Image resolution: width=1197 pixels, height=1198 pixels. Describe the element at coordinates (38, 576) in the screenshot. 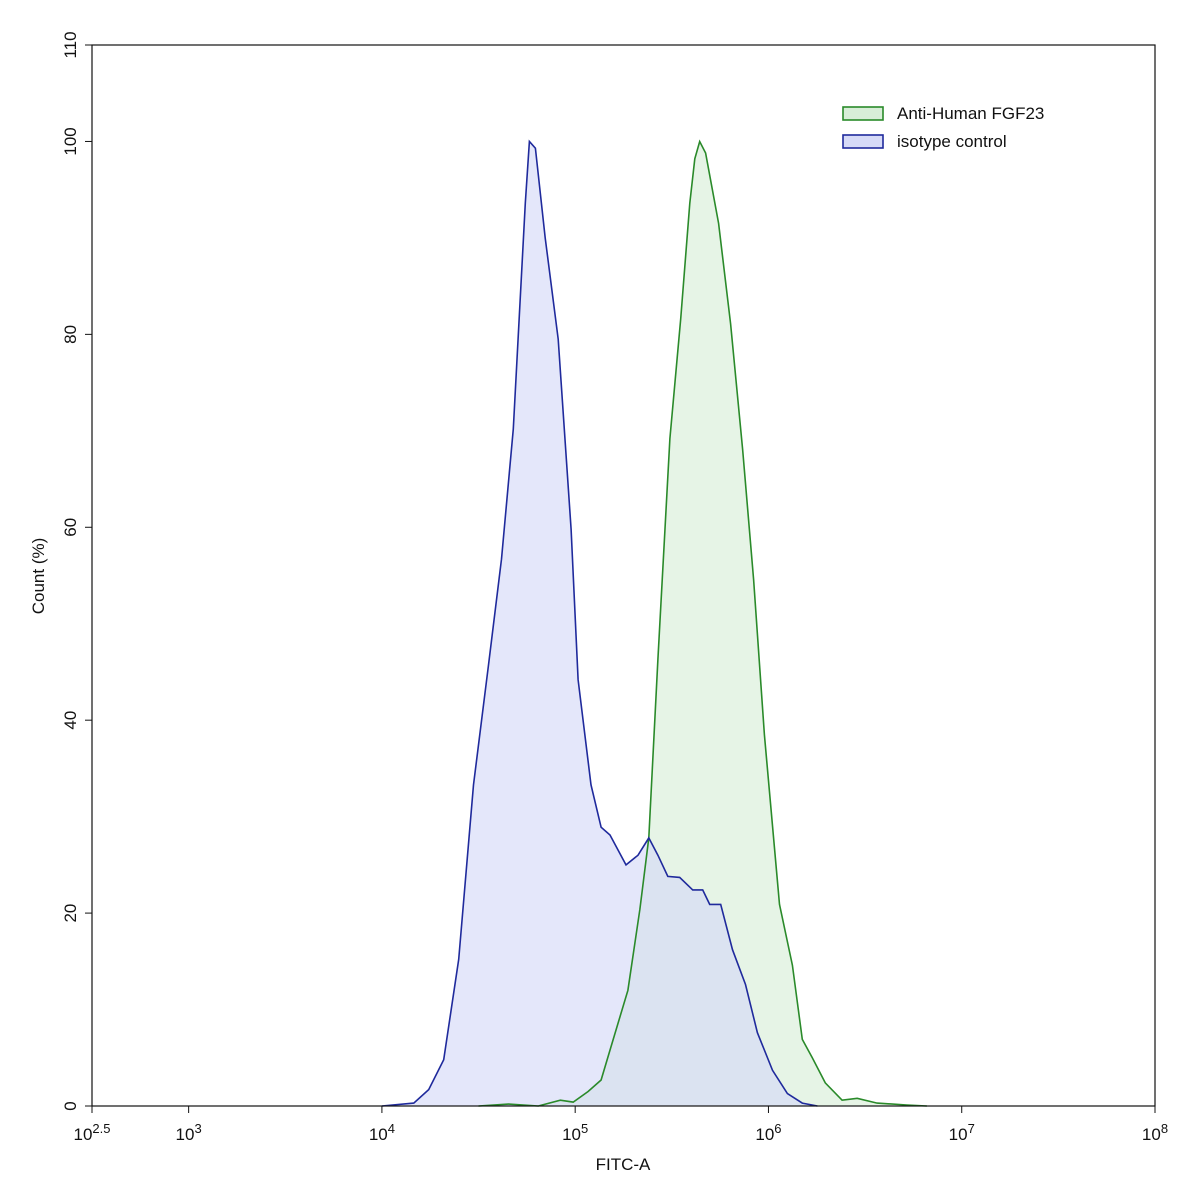

I see `y-axis-label: Count (%)` at that location.